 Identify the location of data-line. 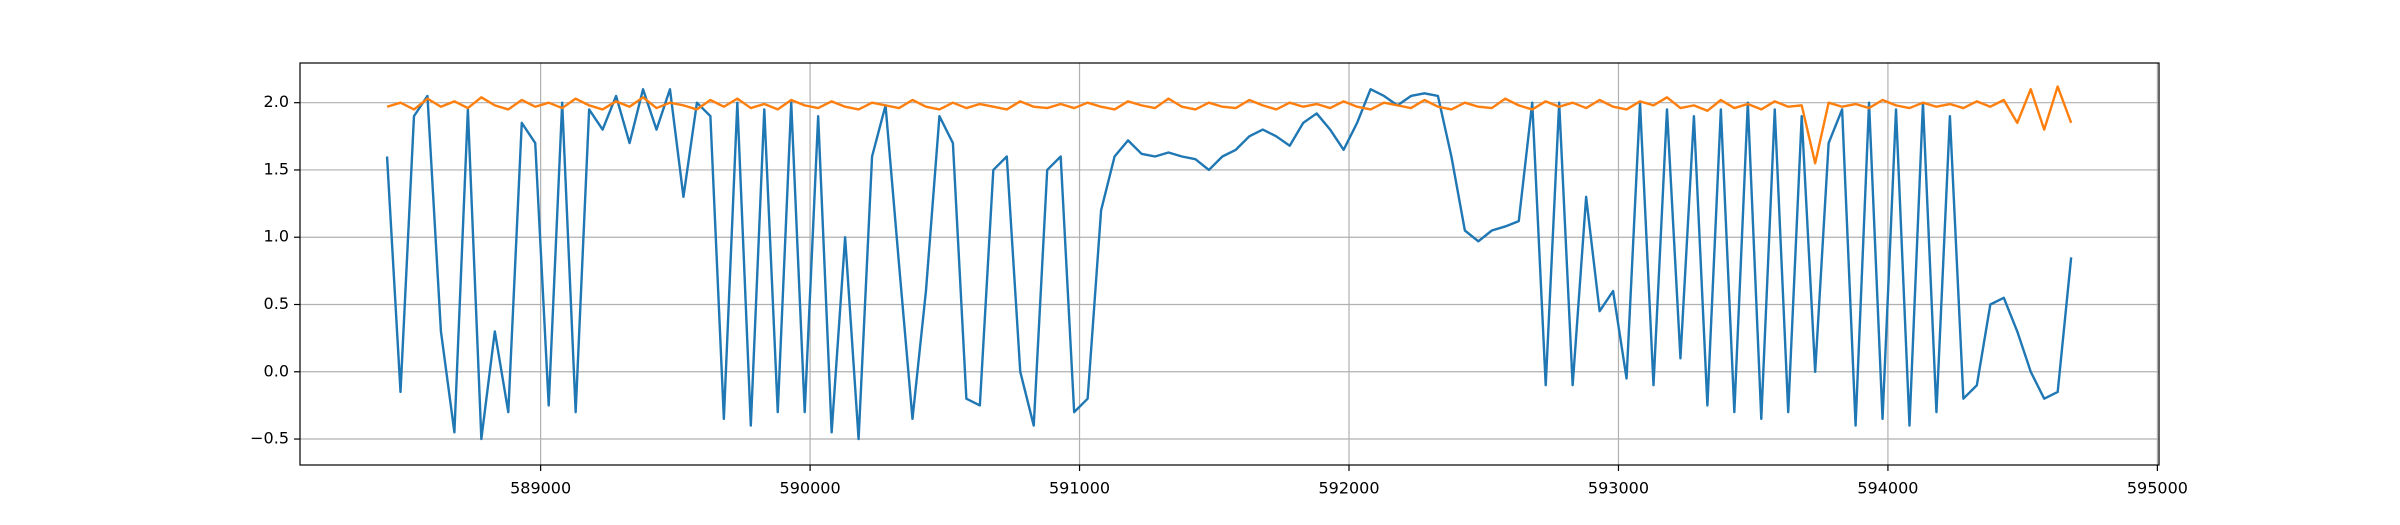
(1229, 125).